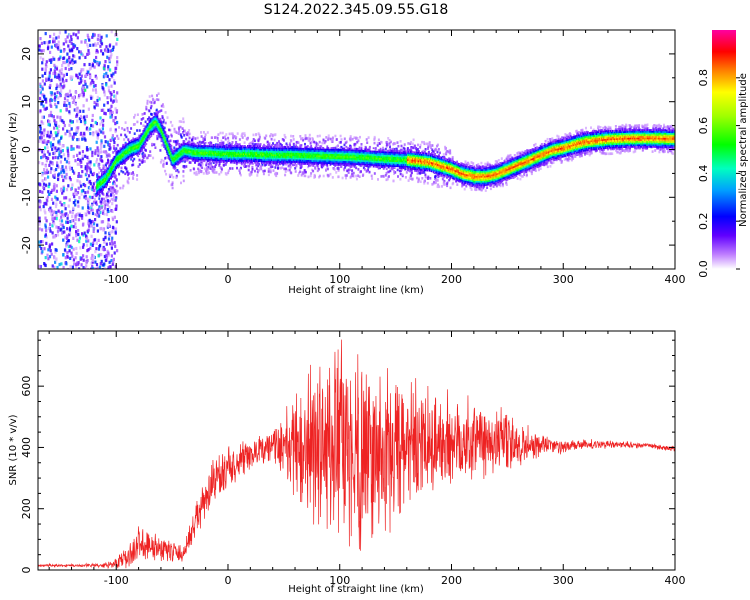 The image size is (750, 600). What do you see at coordinates (227, 279) in the screenshot?
I see `spectrogram-xtick-label: 0` at bounding box center [227, 279].